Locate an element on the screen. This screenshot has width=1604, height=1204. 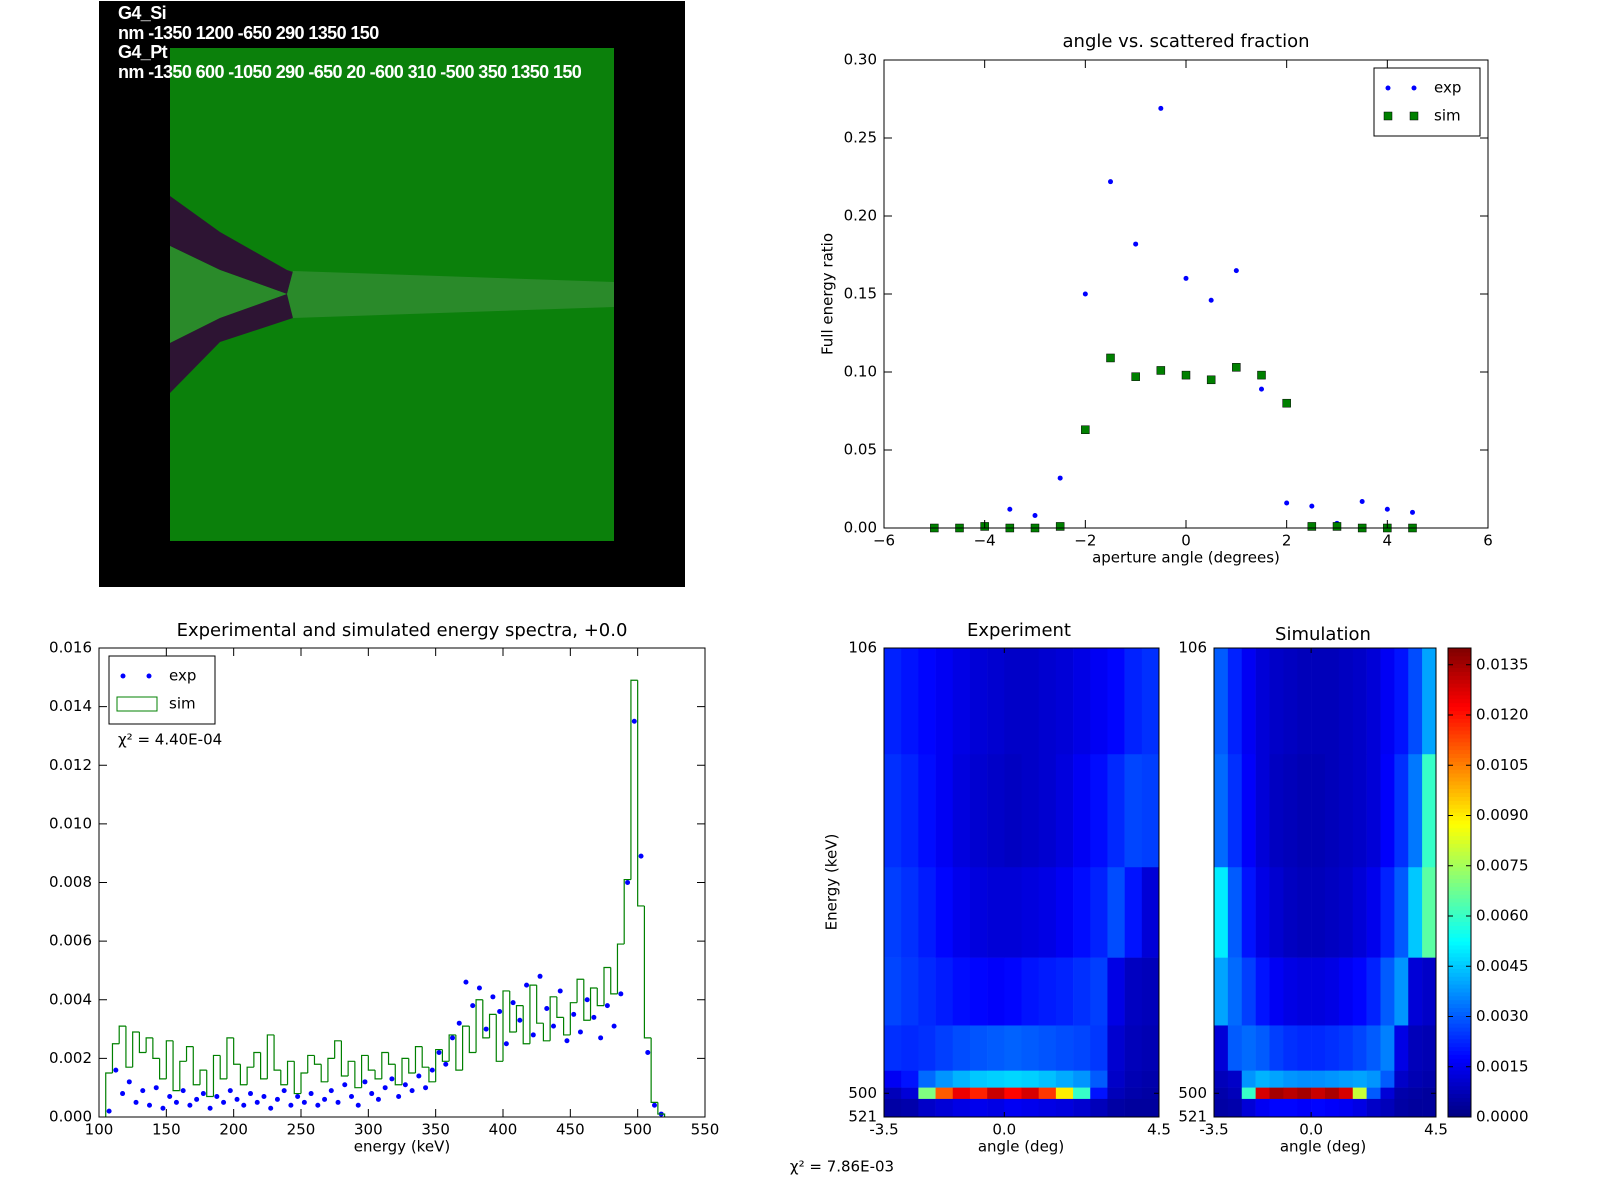
x-axis-label: angle (deg) is located at coordinates (1021, 1147).